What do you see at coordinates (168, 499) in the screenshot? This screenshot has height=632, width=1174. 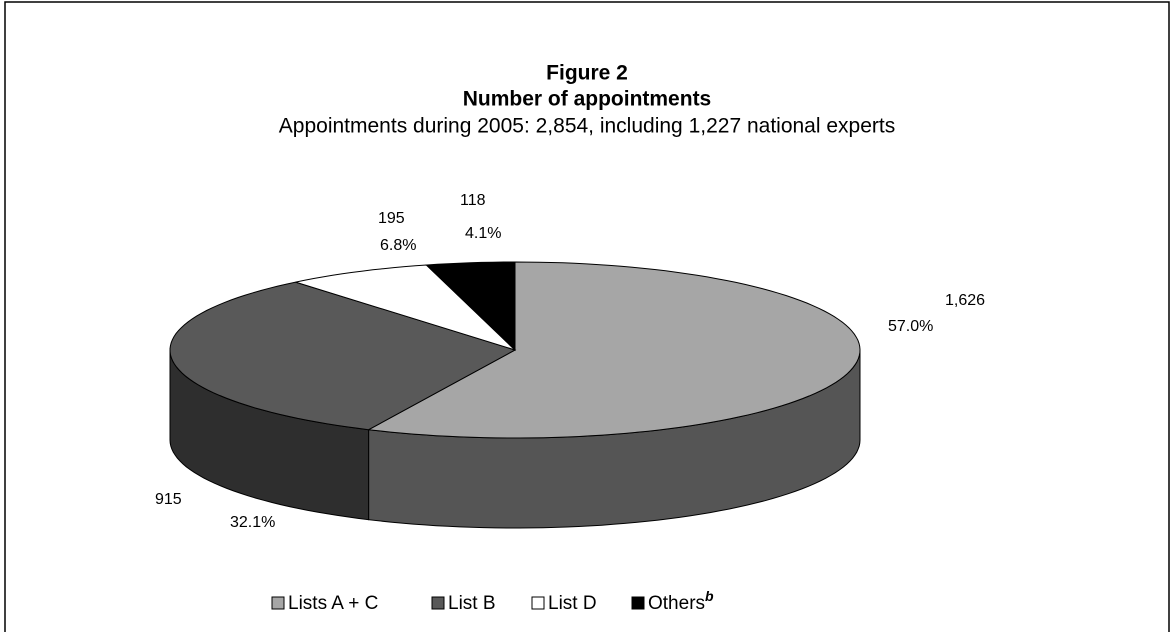 I see `data-label: 915` at bounding box center [168, 499].